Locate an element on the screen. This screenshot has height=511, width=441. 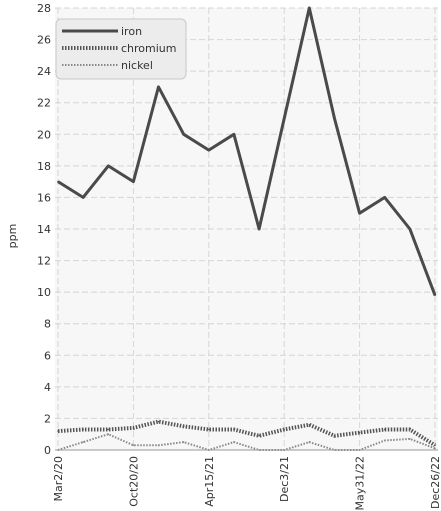
x-tick-label: May31/22 is located at coordinates (360, 483).